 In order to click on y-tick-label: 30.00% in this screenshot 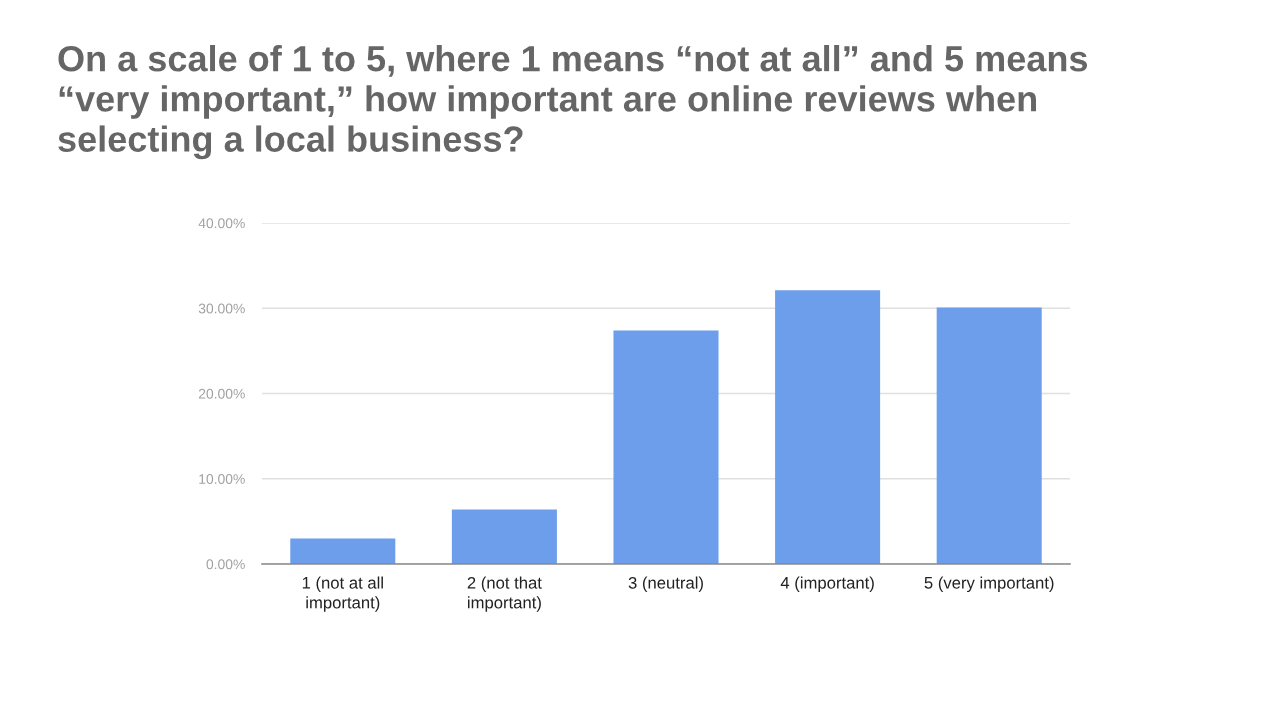, I will do `click(221, 308)`.